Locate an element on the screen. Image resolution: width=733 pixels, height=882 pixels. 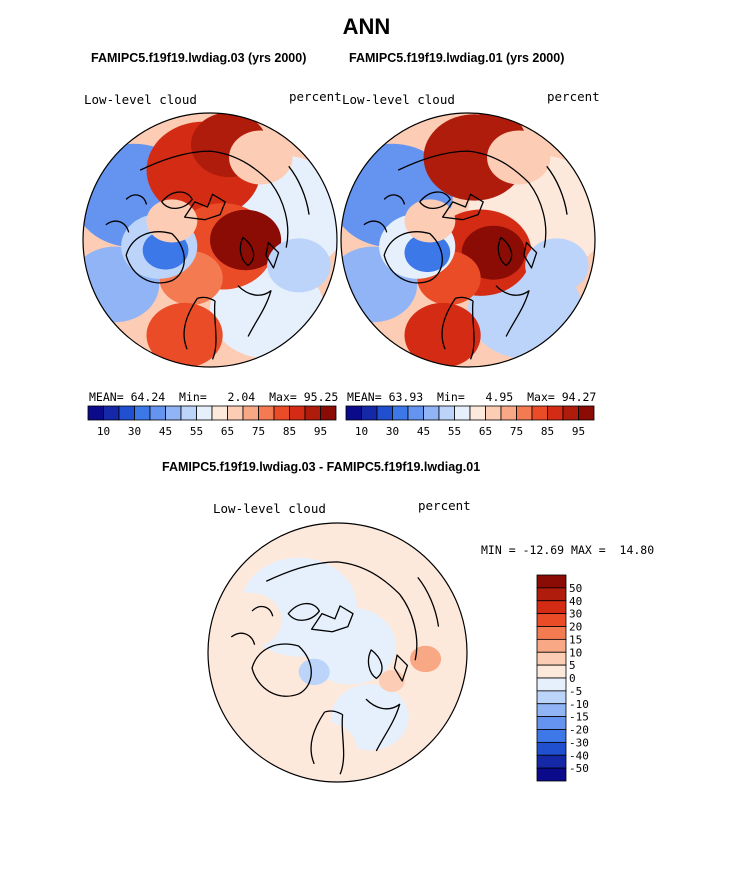
panel-left-variable-label: Low-level cloud is located at coordinates (140, 99).